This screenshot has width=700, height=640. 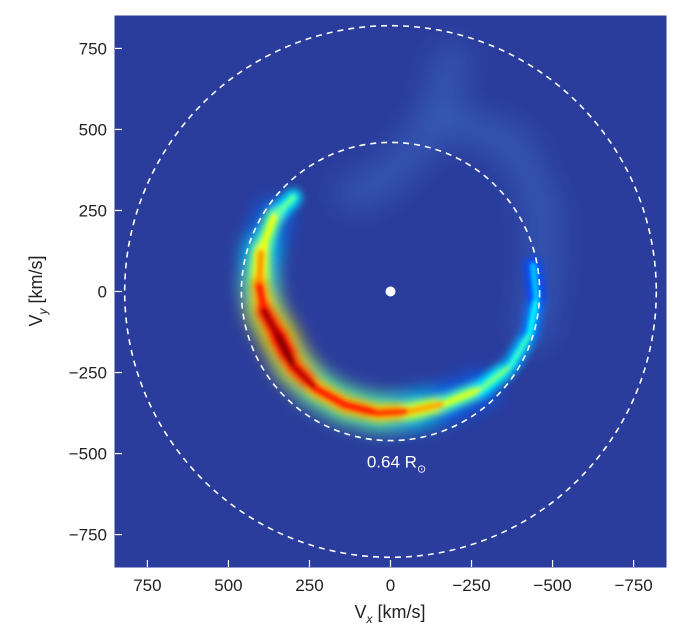 I want to click on y-tick-label-1: 500, so click(x=93, y=129).